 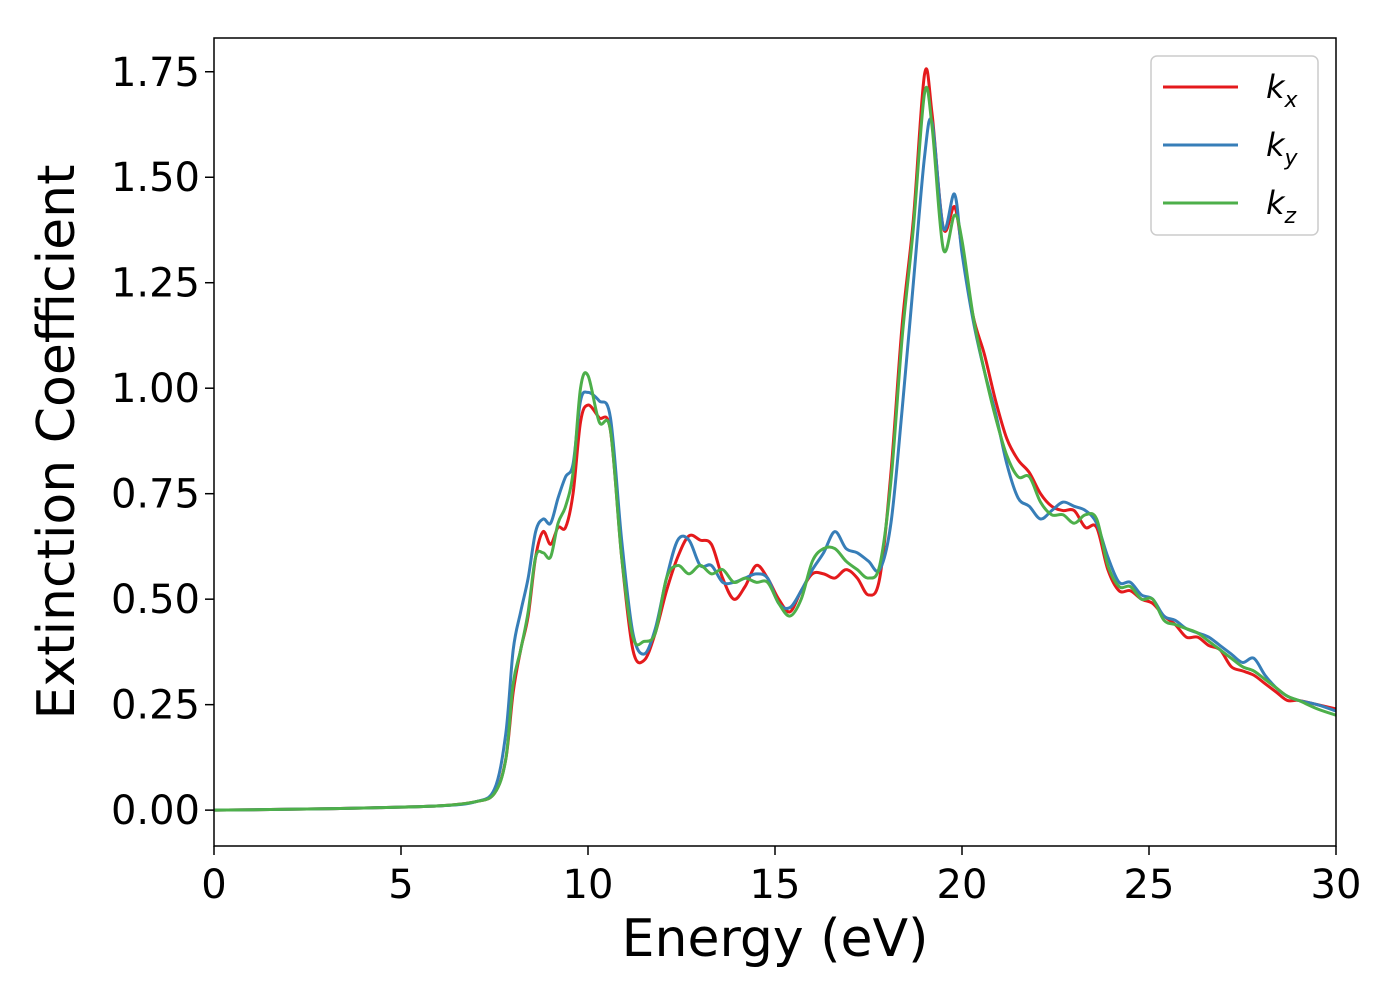 I want to click on legend-label-subscript: y, so click(x=1291, y=158).